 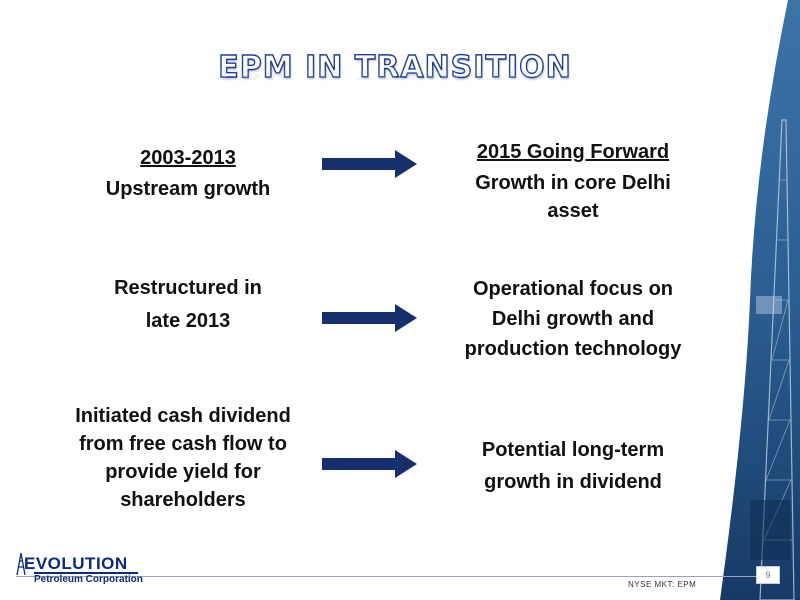 What do you see at coordinates (188, 321) in the screenshot?
I see `row2-left-line-2: late 2013` at bounding box center [188, 321].